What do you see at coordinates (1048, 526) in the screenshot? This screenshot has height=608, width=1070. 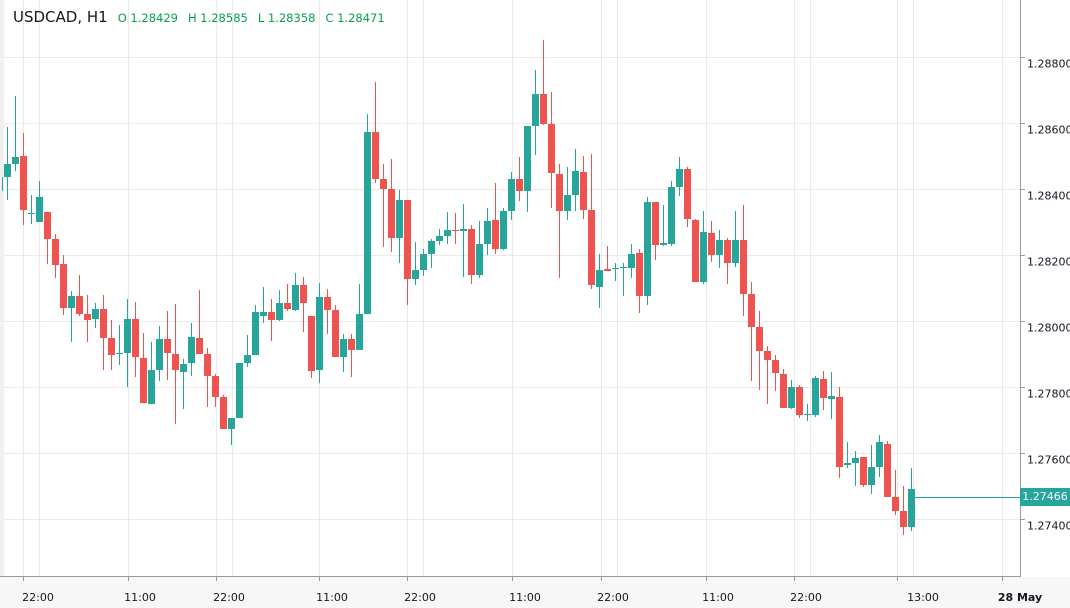 I see `price-tick-label: 1.27400` at bounding box center [1048, 526].